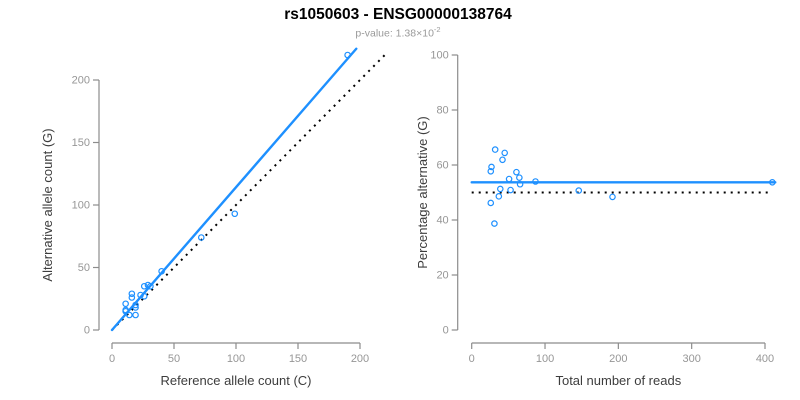 This screenshot has height=400, width=800. I want to click on x-tick-label: 50, so click(174, 359).